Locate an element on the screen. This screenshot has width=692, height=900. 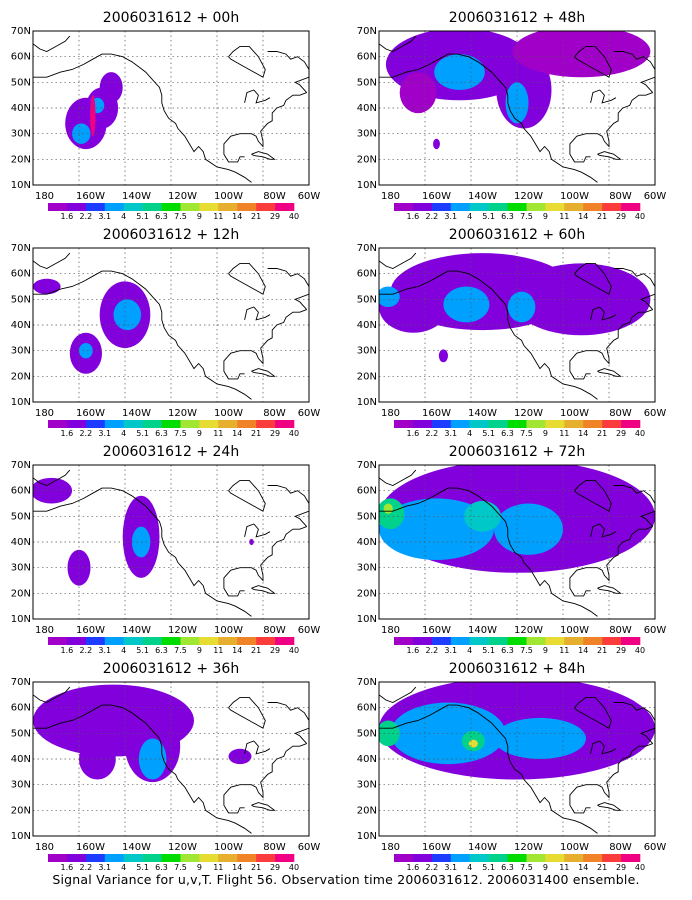
panel-title: 2006031612 + 36h is located at coordinates (171, 669).